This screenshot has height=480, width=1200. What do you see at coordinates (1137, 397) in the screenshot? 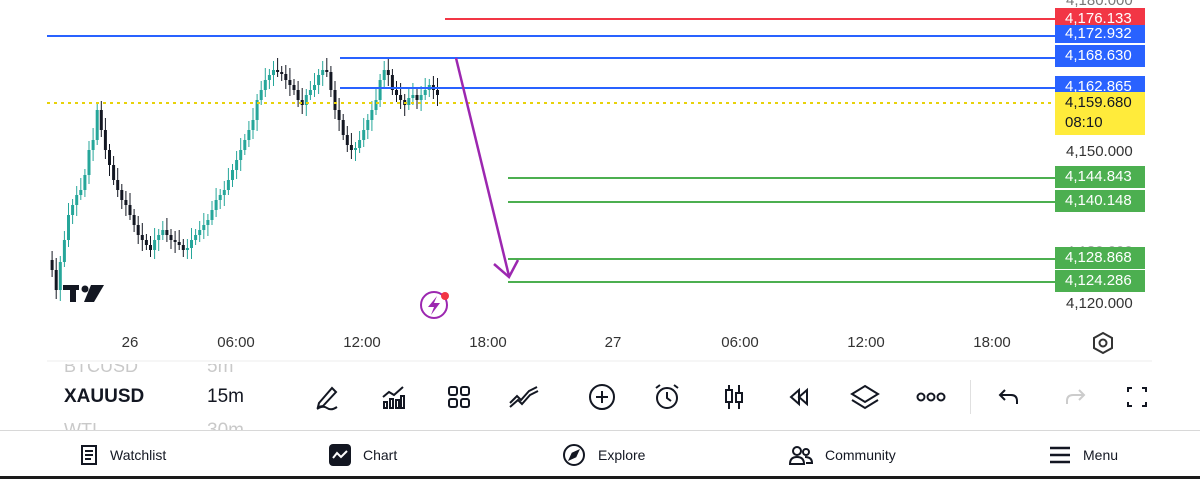
I see `fullscreen-icon` at bounding box center [1137, 397].